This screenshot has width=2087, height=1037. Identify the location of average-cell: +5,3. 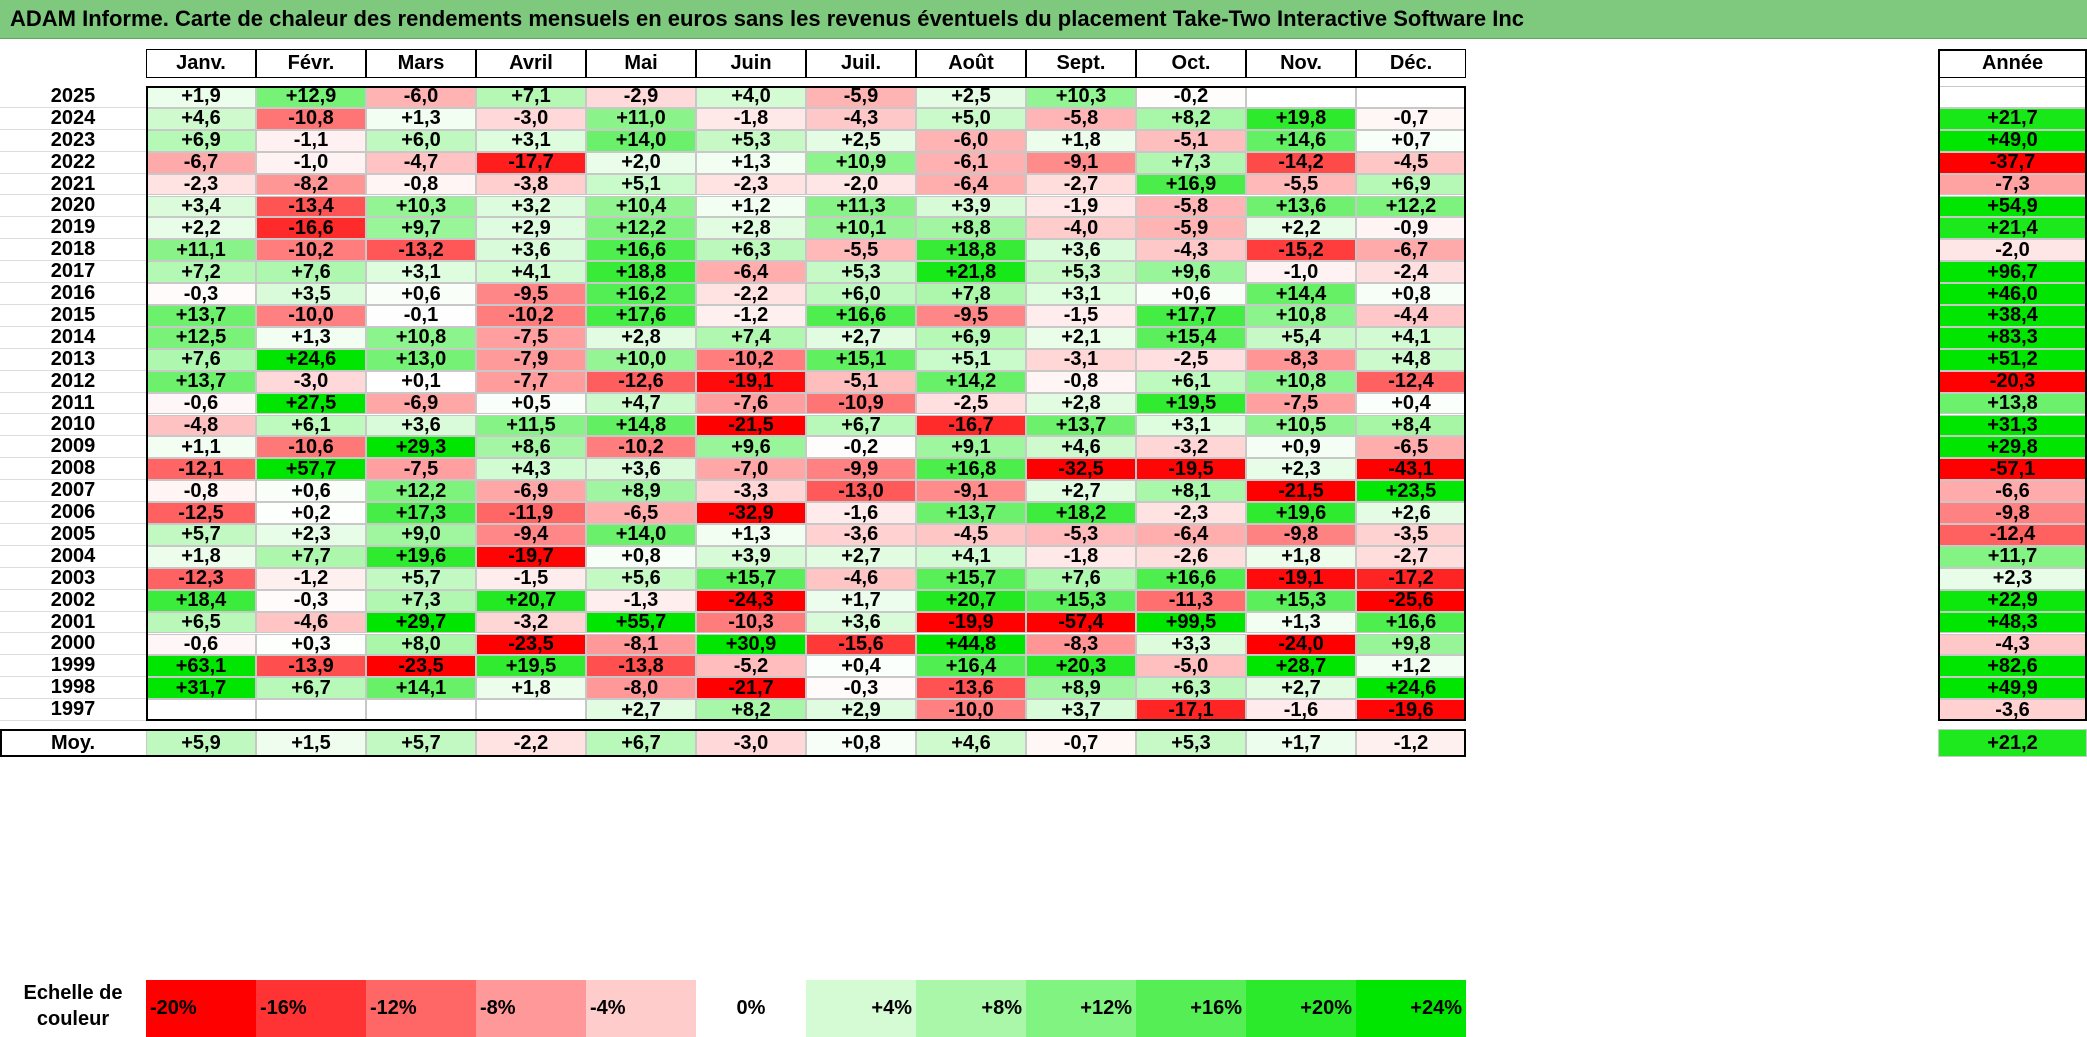
(1191, 743).